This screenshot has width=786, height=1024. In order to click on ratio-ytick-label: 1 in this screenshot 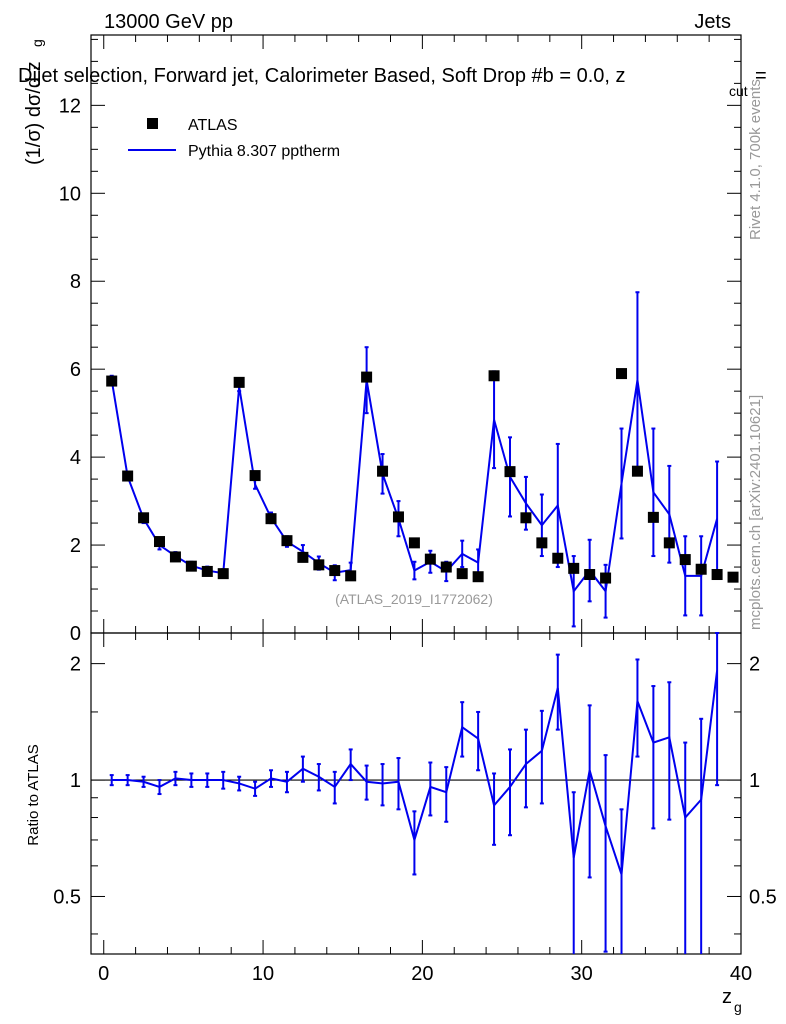, I will do `click(75, 781)`.